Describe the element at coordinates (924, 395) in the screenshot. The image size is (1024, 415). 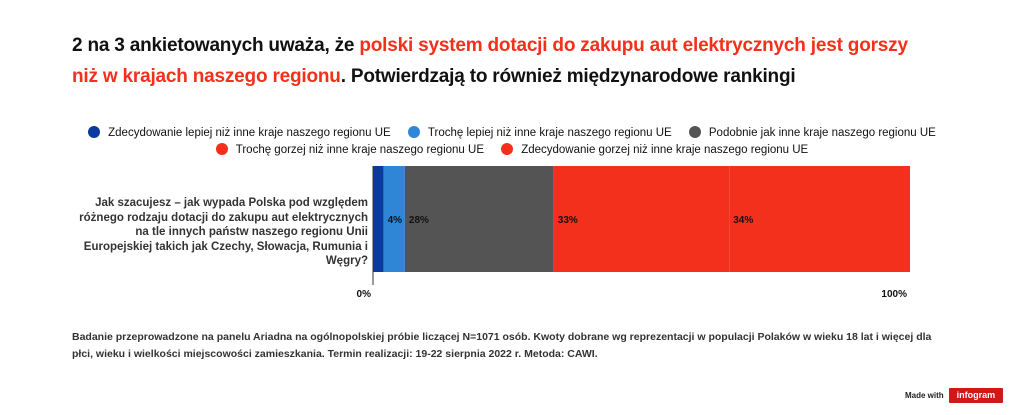
I see `made-with-text: Made with` at that location.